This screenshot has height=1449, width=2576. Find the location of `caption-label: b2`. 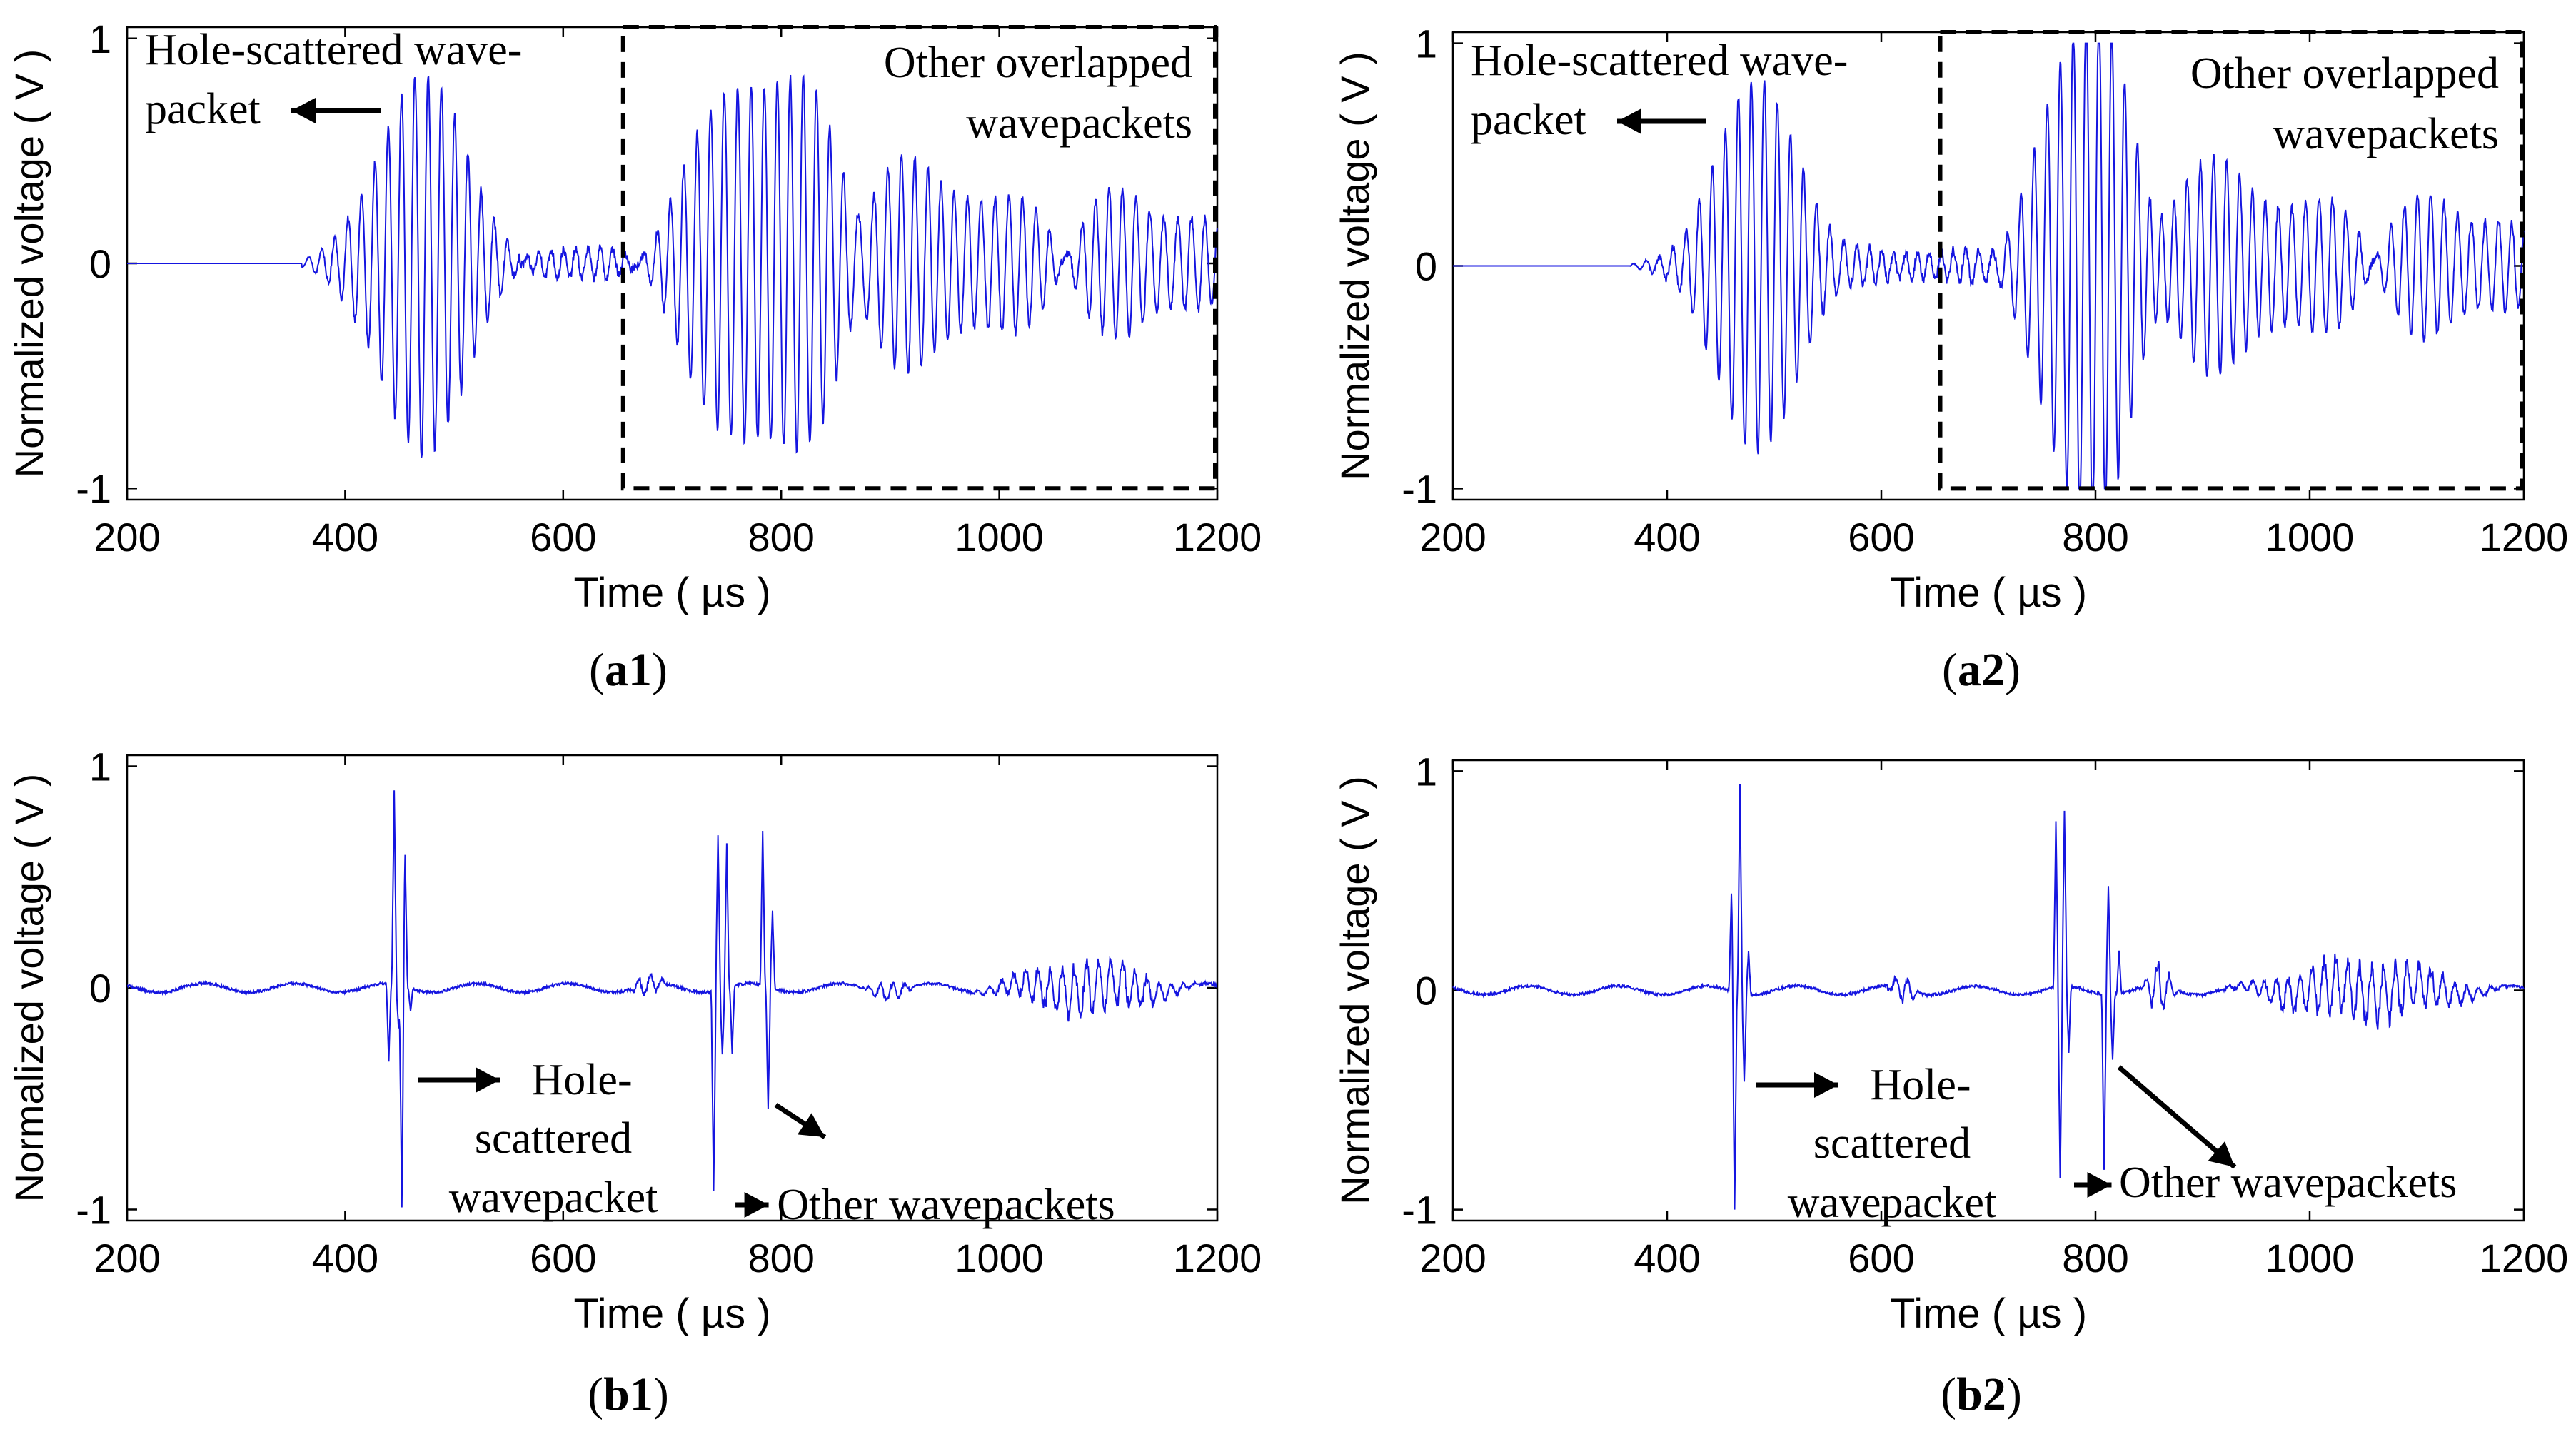

caption-label: b2 is located at coordinates (1981, 1394).